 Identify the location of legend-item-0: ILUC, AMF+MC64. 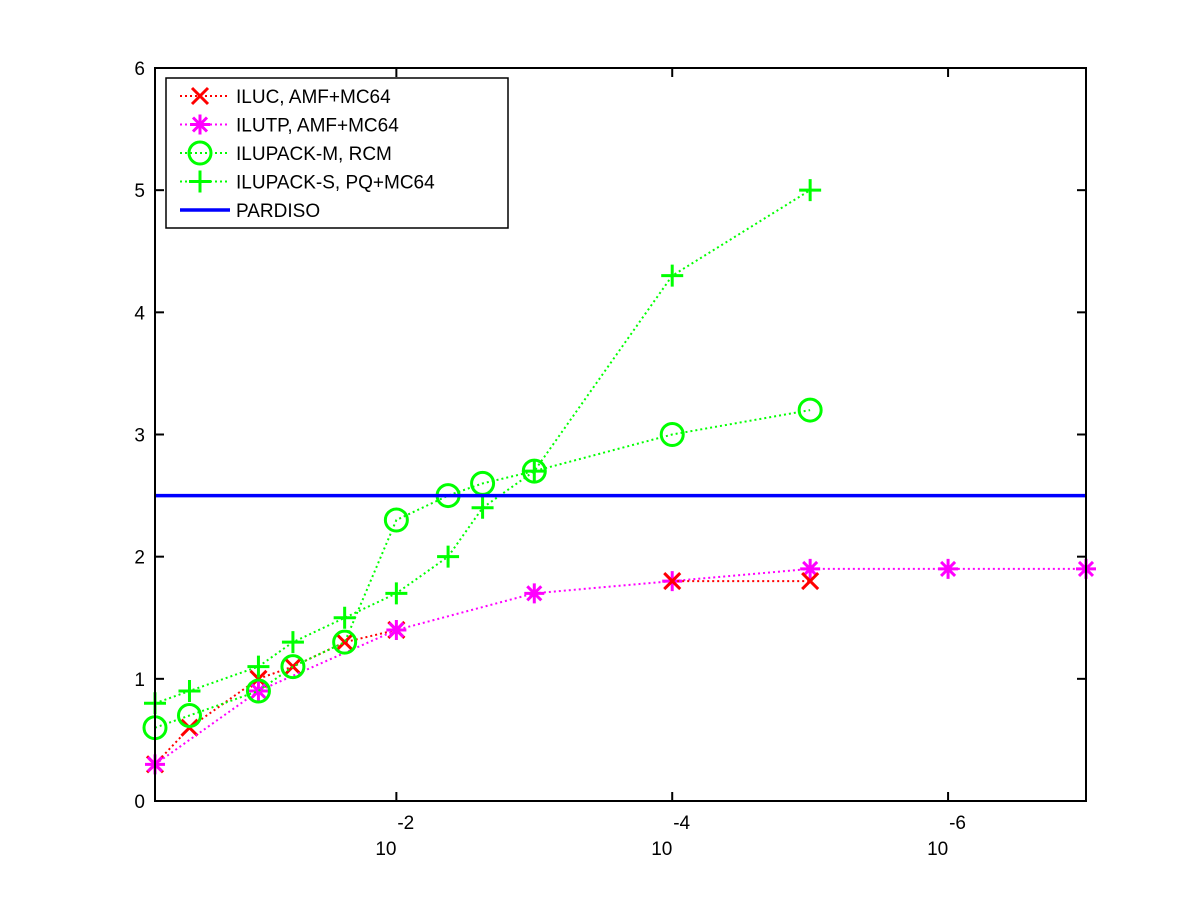
(285, 97).